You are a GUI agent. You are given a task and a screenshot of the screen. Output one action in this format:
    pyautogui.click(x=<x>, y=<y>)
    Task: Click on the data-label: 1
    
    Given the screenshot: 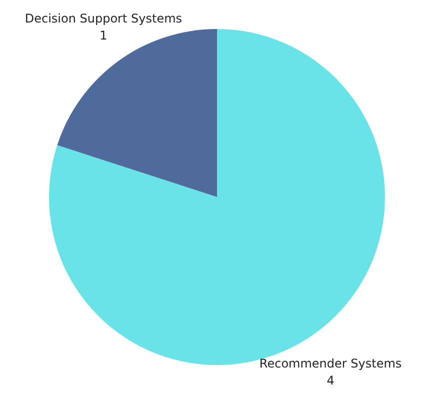 What is the action you would take?
    pyautogui.click(x=104, y=35)
    